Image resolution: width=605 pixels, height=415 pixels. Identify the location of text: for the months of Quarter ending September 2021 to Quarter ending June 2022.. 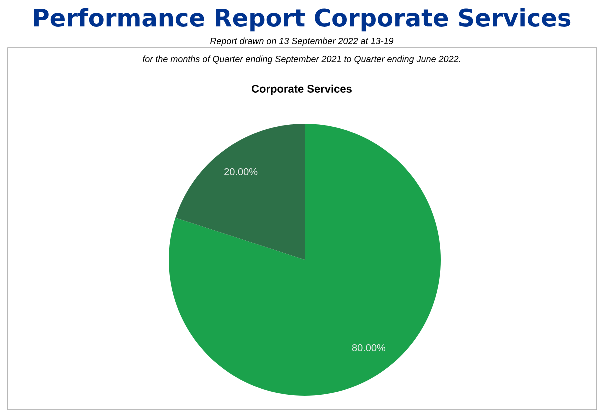
(301, 60).